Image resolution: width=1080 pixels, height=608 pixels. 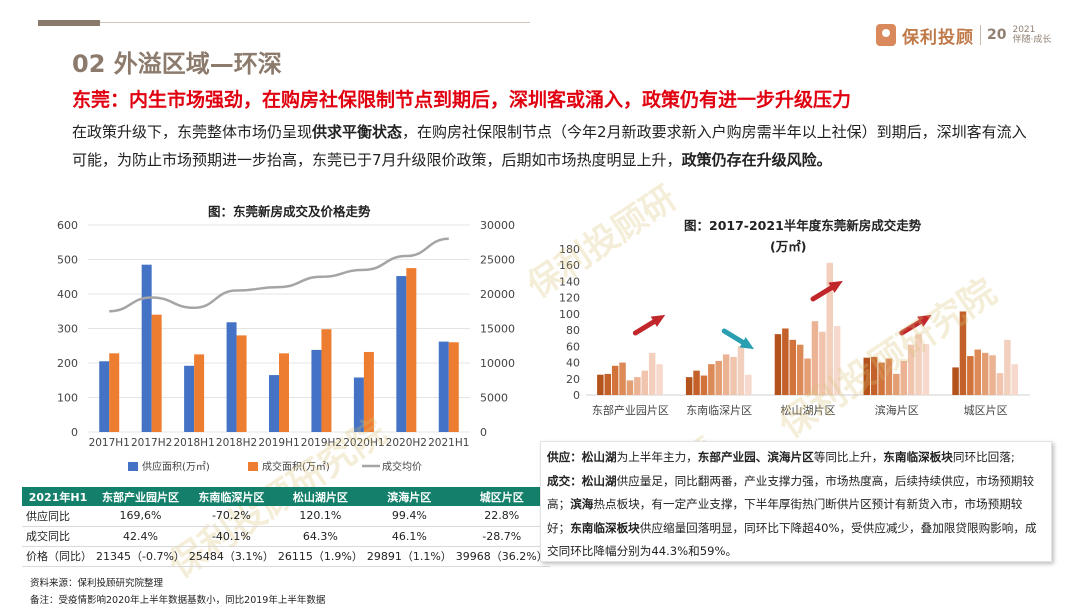 What do you see at coordinates (501, 496) in the screenshot?
I see `table-header: 城区片区` at bounding box center [501, 496].